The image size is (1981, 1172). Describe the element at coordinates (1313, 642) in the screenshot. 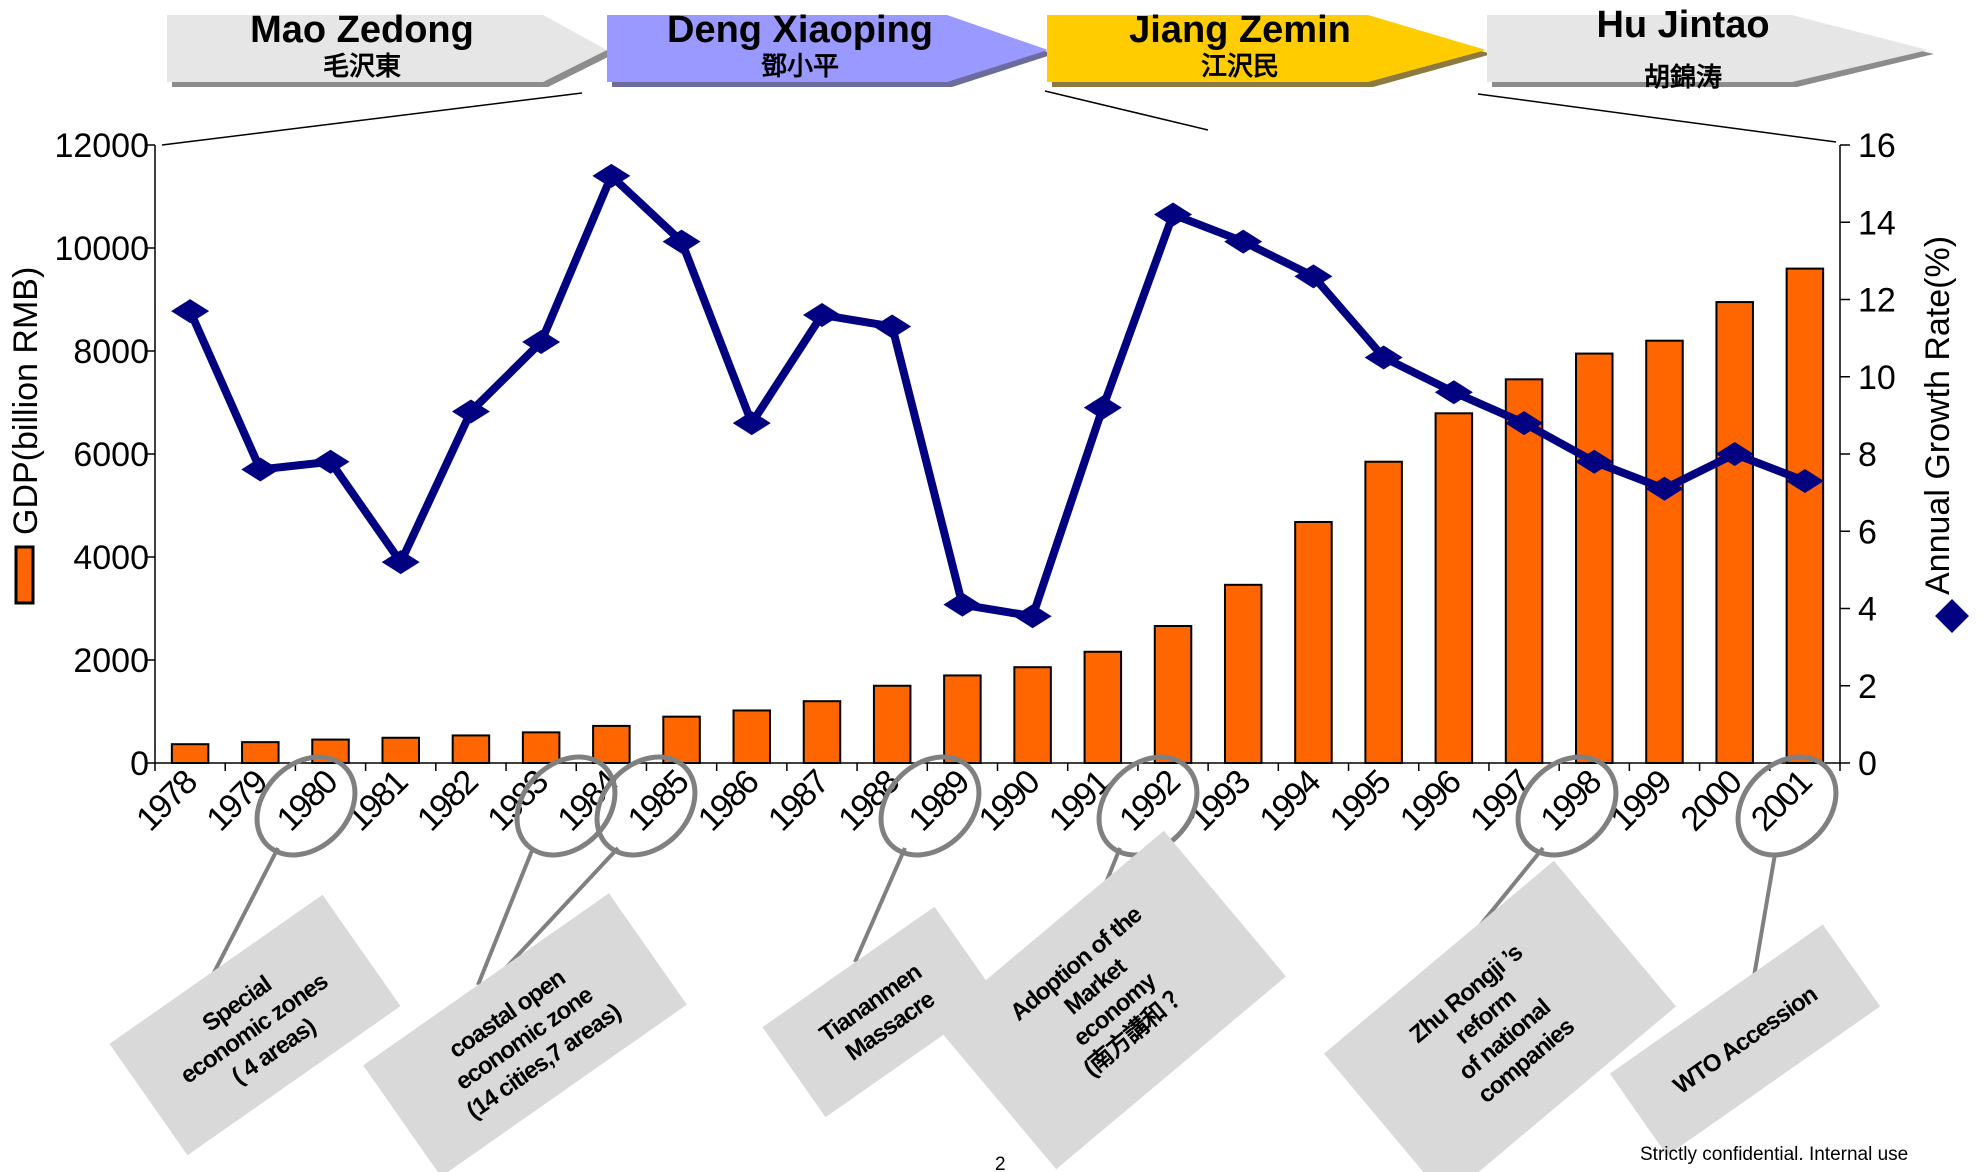

I see `gdp-bar-1994` at that location.